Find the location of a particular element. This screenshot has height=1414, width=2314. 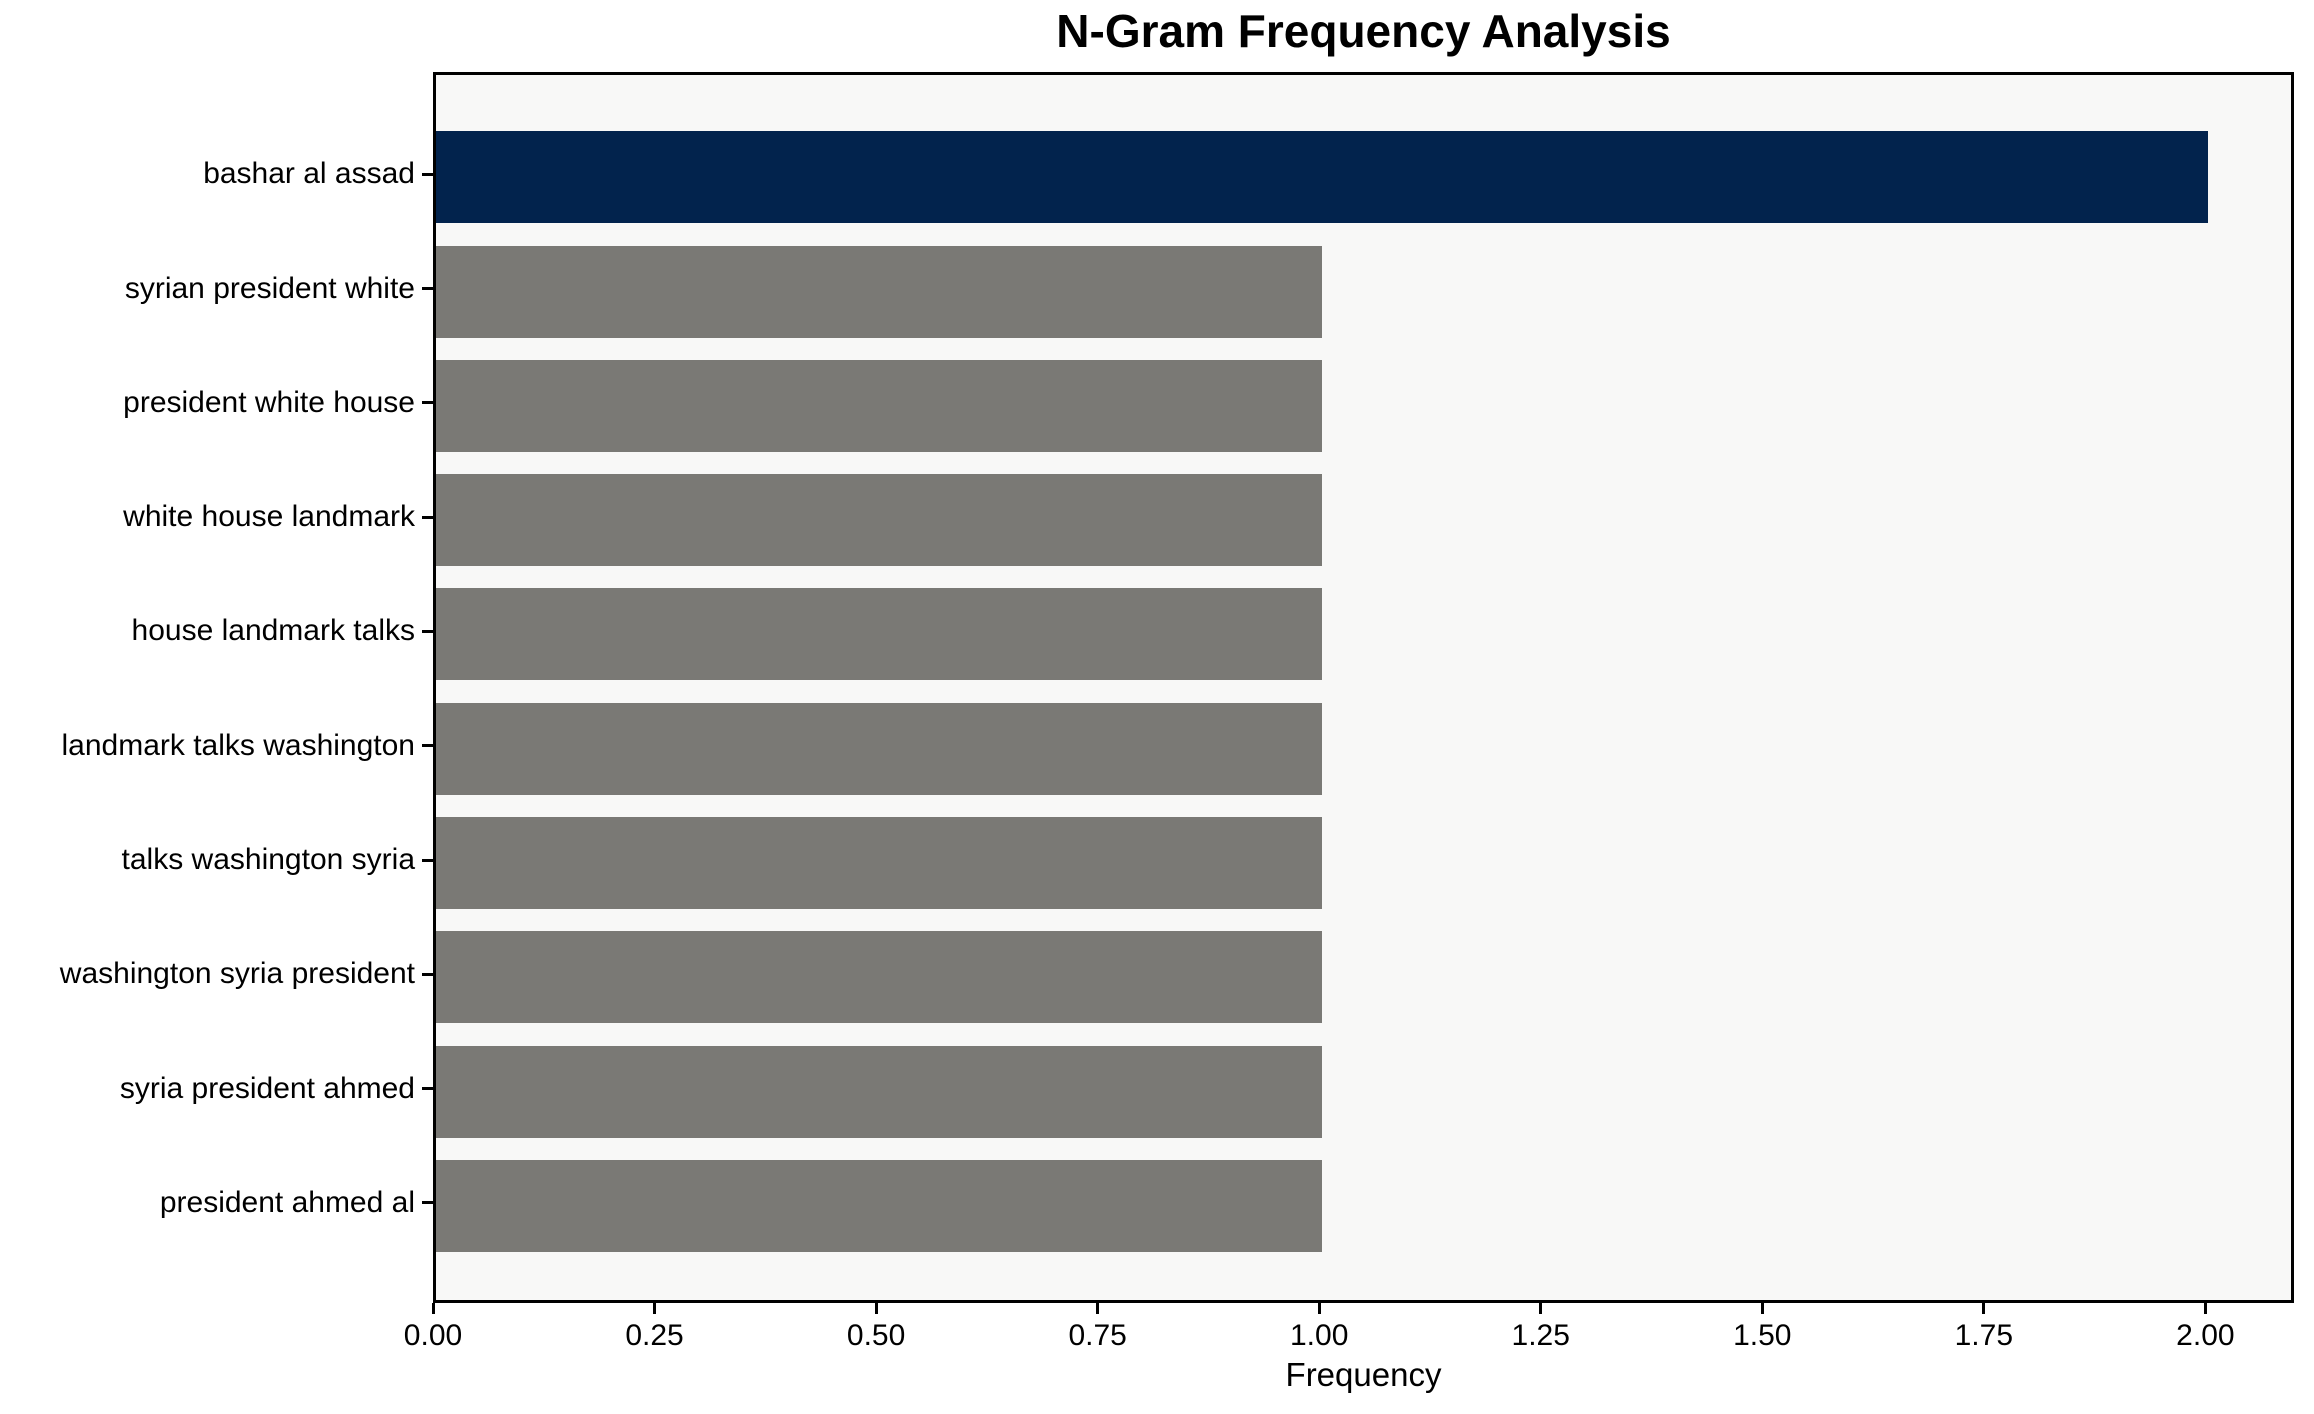

x-tick-label: 0.50 is located at coordinates (876, 1335).